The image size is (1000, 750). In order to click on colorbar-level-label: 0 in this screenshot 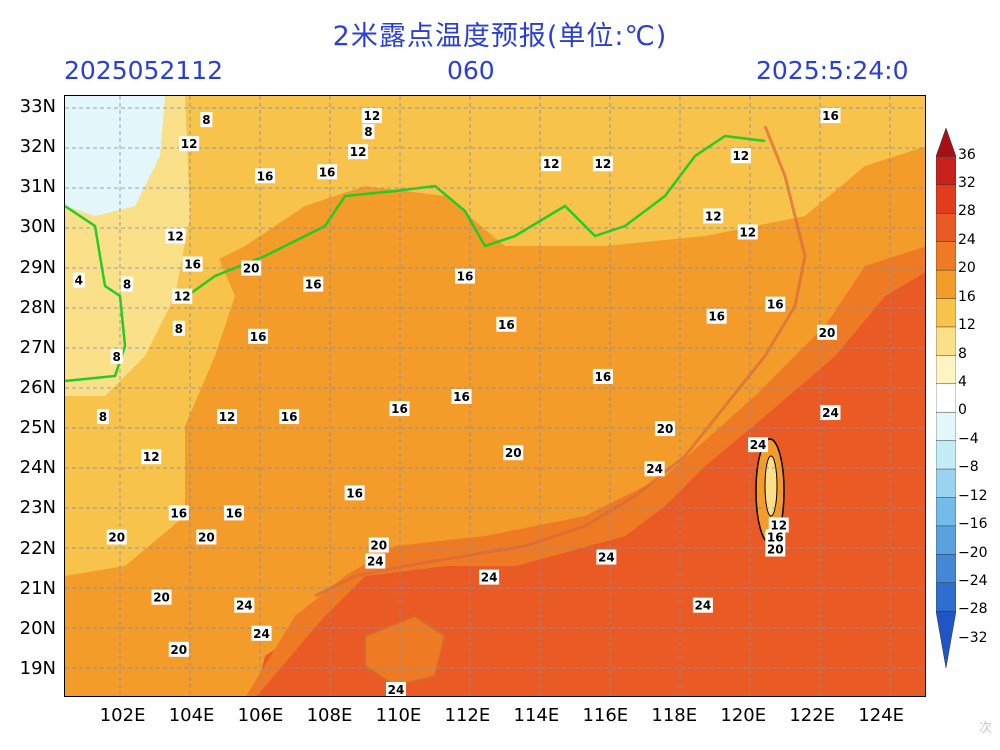, I will do `click(962, 410)`.